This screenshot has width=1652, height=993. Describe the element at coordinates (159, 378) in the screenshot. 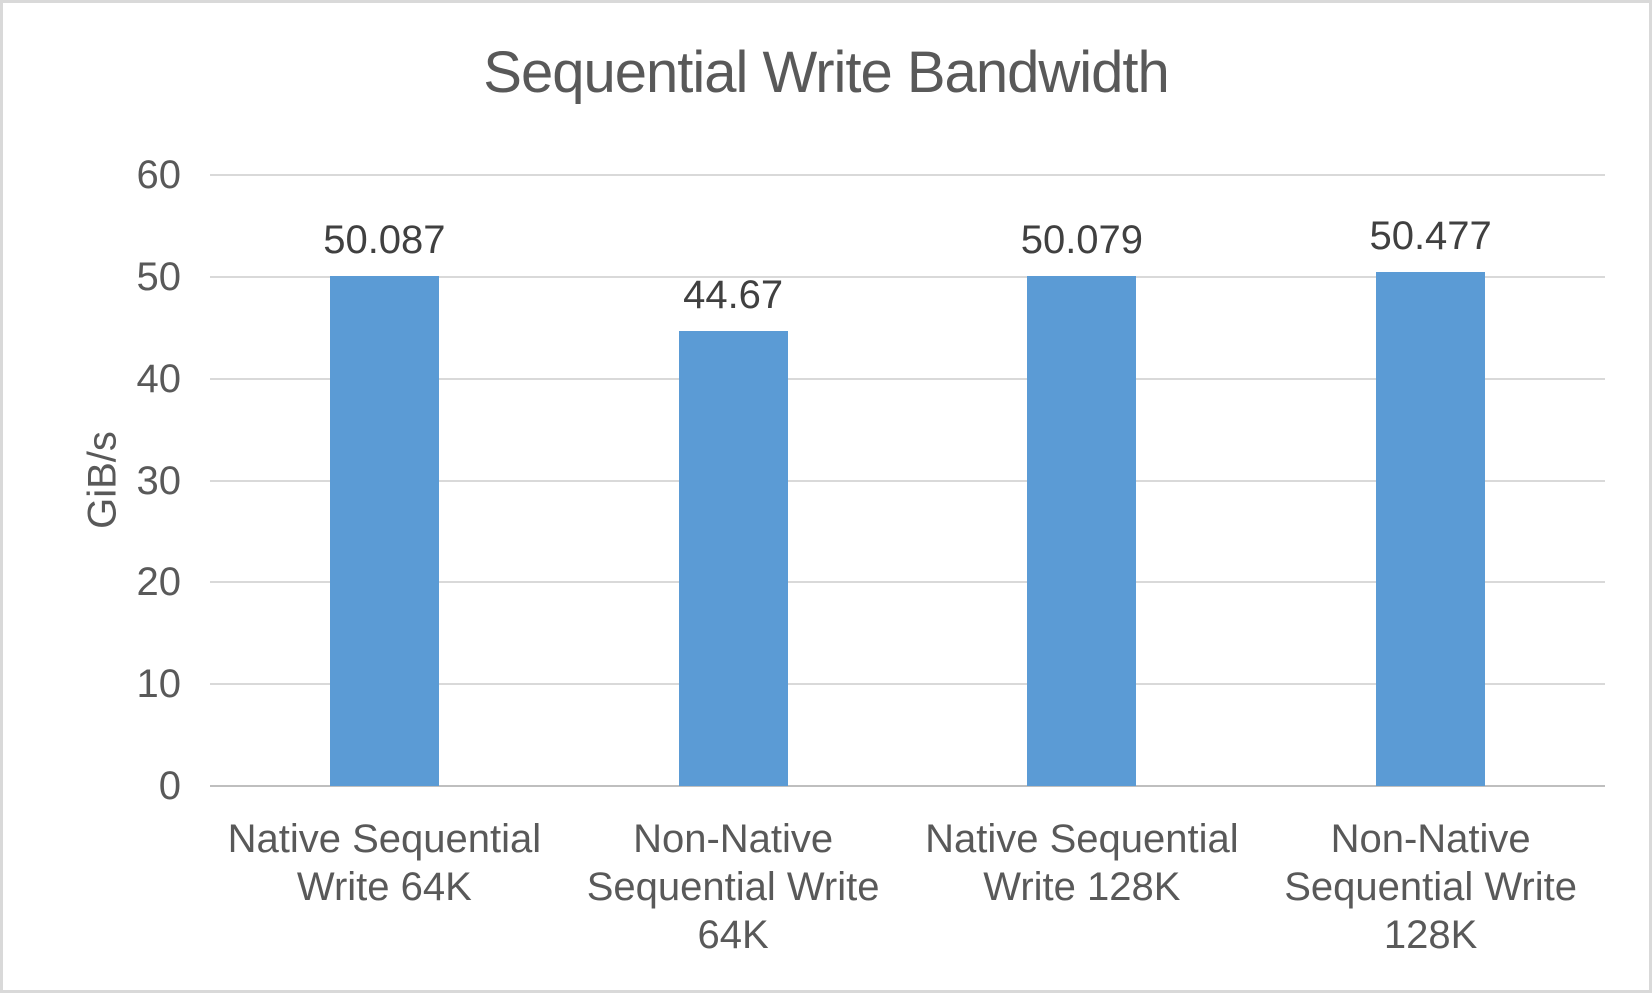

I see `y-tick-label: 40` at that location.